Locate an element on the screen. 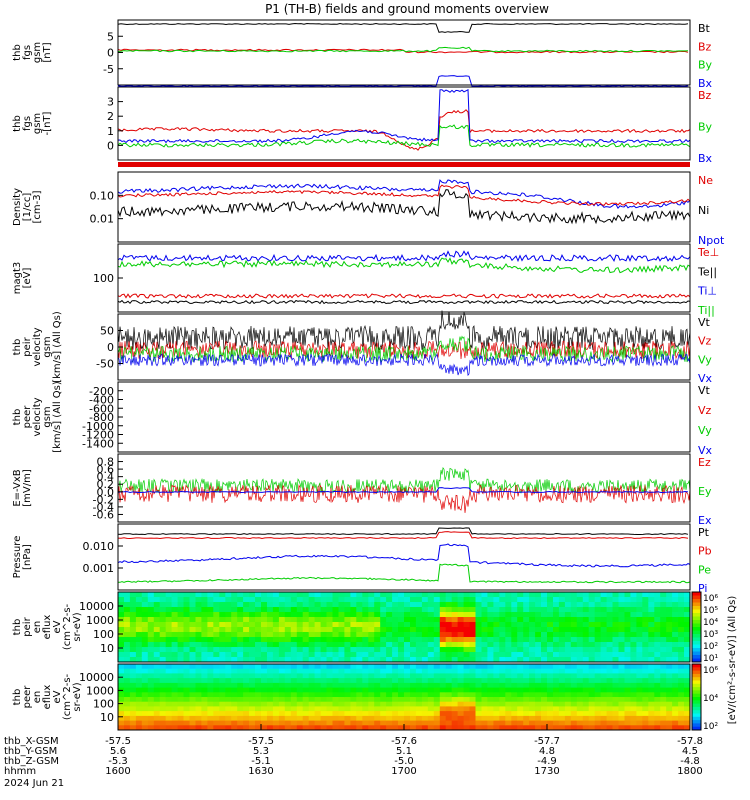 Image resolution: width=750 pixels, height=800 pixels. colorbar-tick-label: 10⁵ is located at coordinates (710, 611).